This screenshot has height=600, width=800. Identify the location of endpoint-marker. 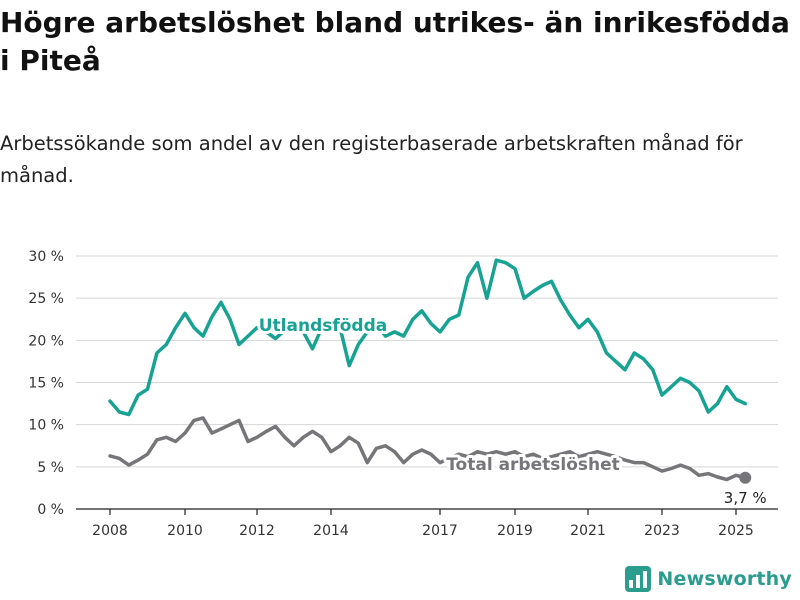
(745, 477).